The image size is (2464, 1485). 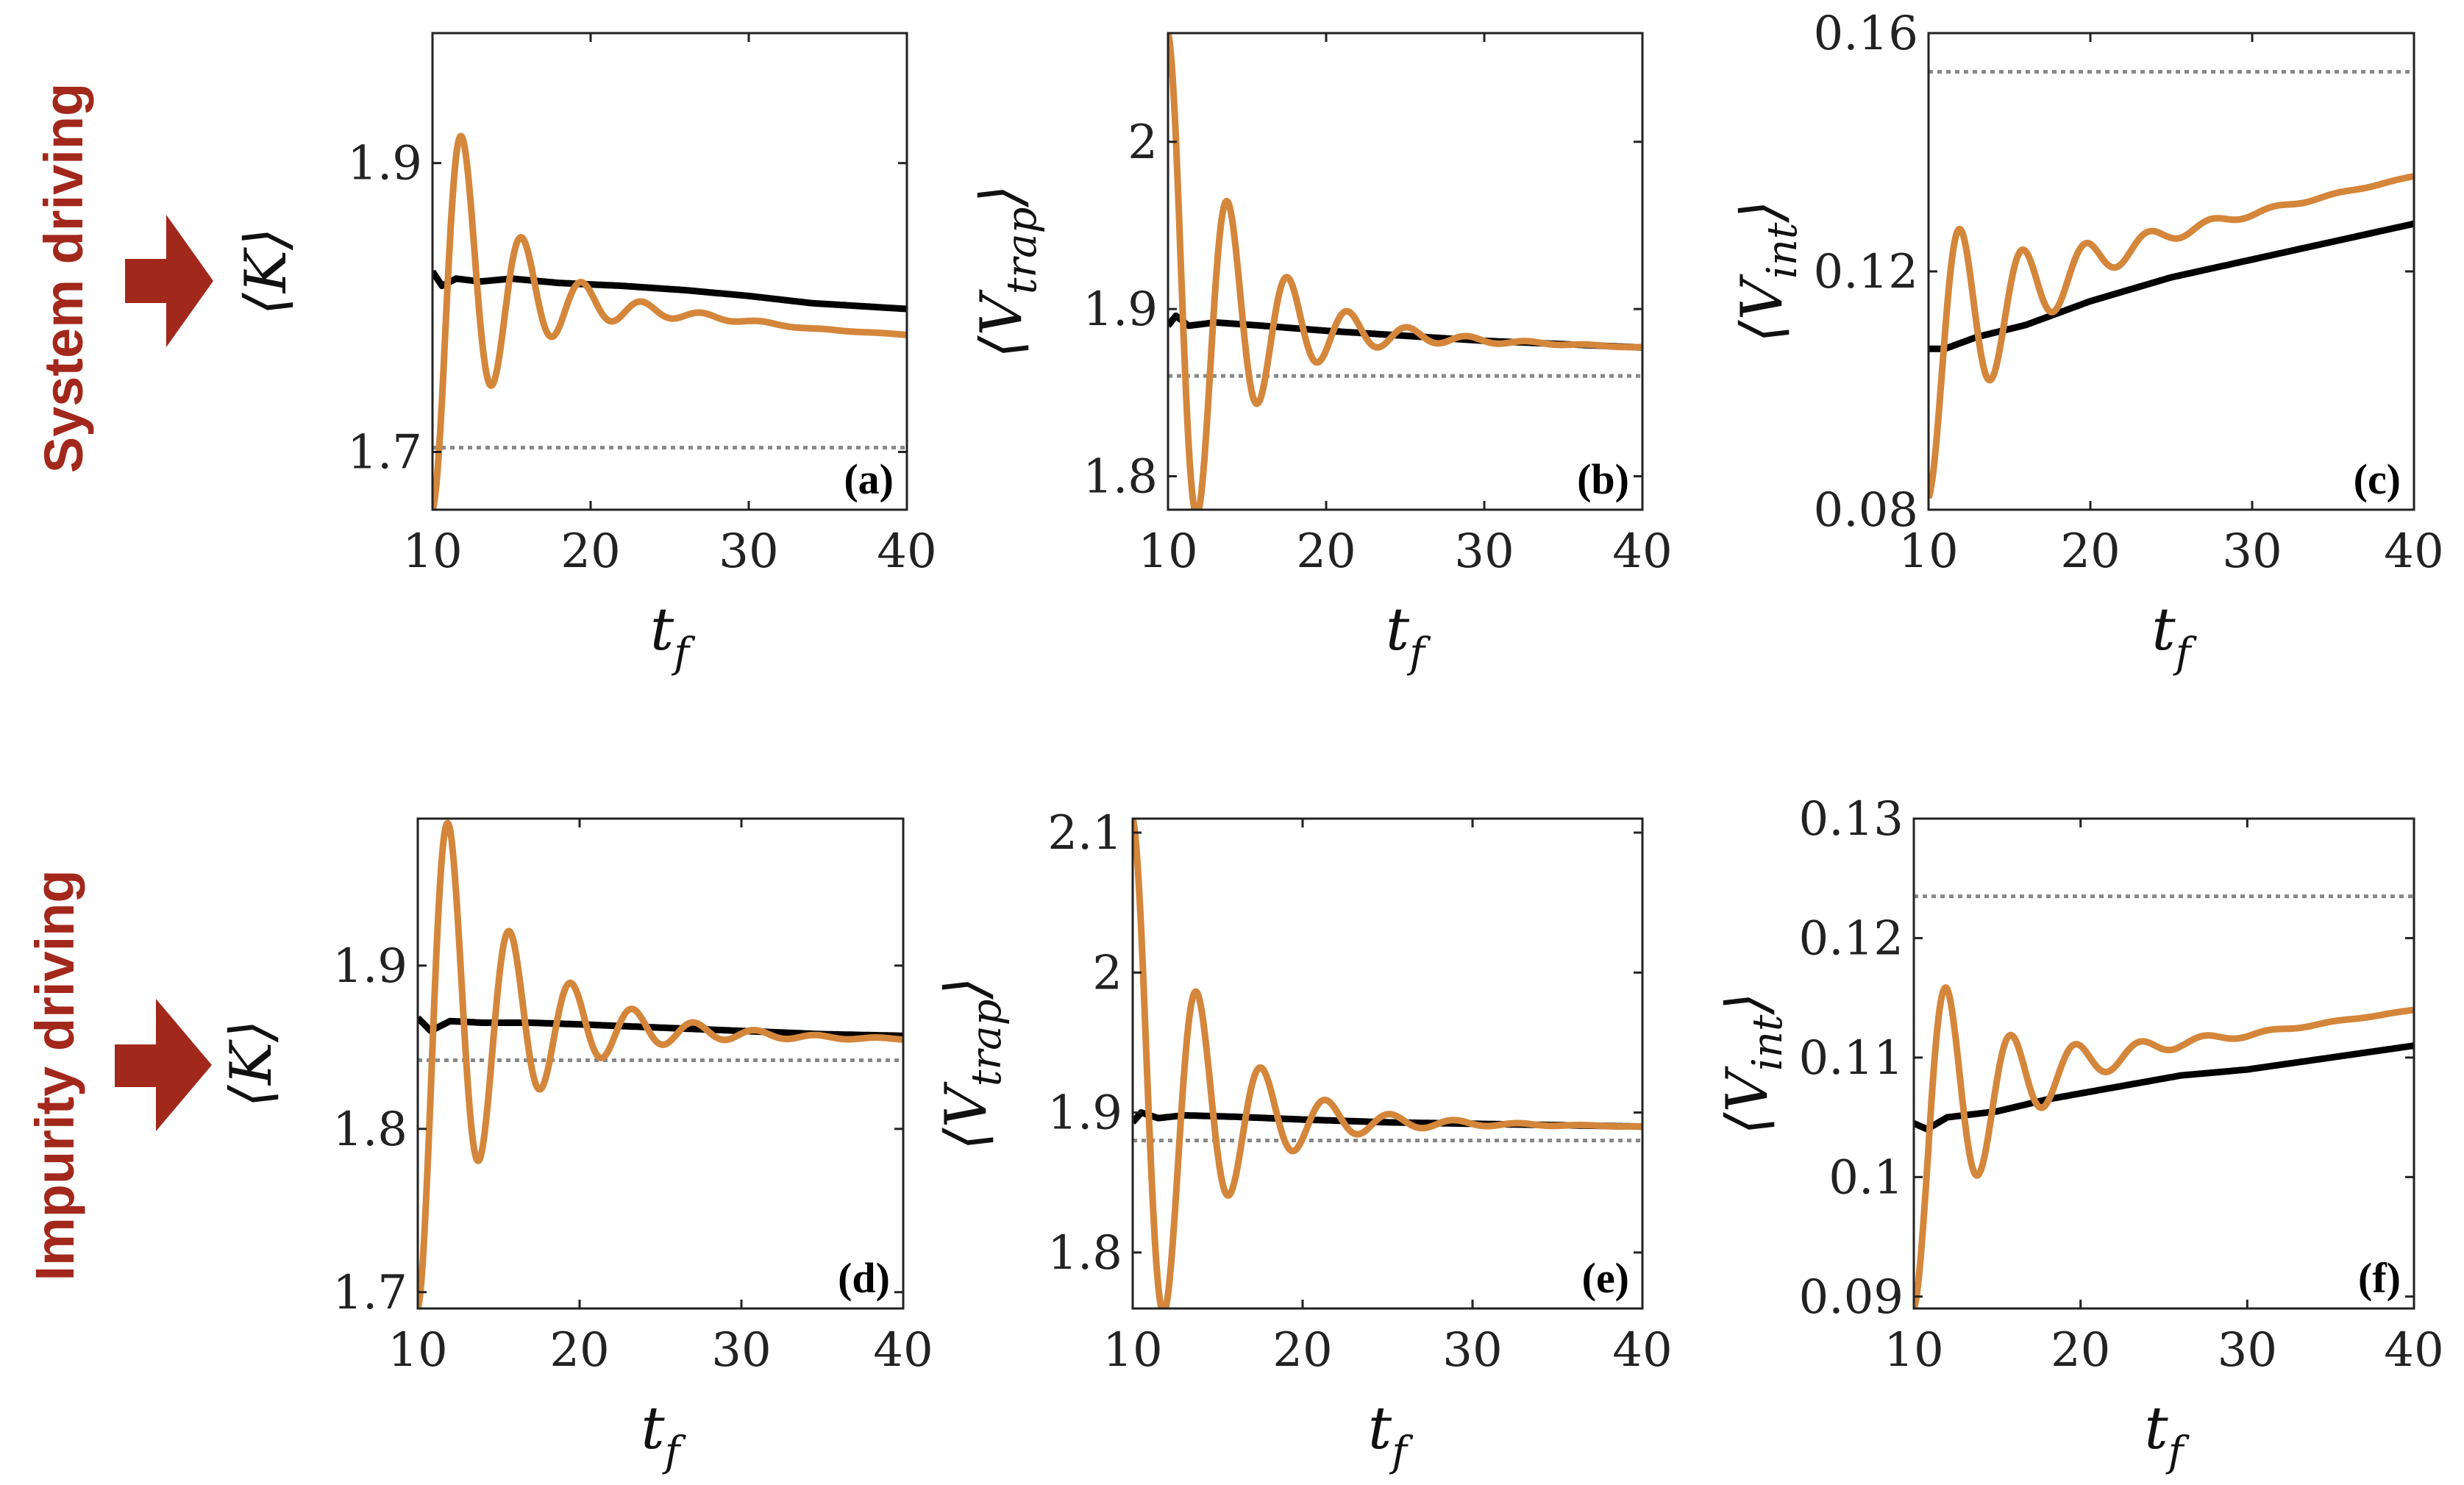 I want to click on y-tick-label: 0.16, so click(x=1866, y=34).